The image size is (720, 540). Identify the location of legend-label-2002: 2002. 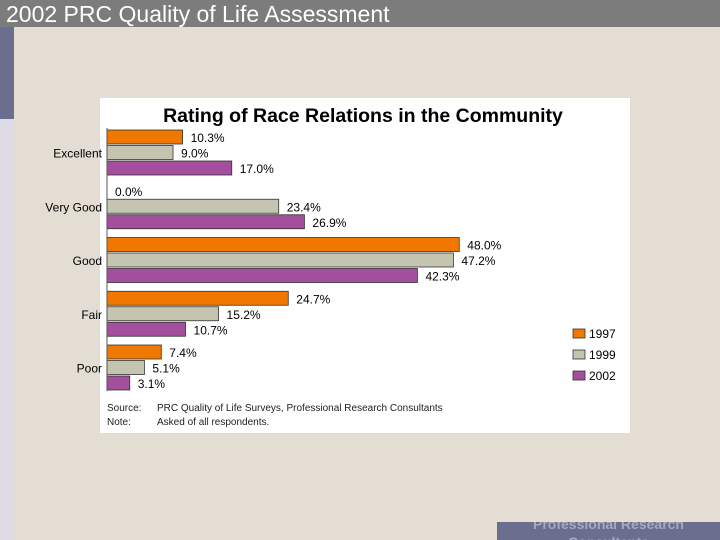
(602, 376).